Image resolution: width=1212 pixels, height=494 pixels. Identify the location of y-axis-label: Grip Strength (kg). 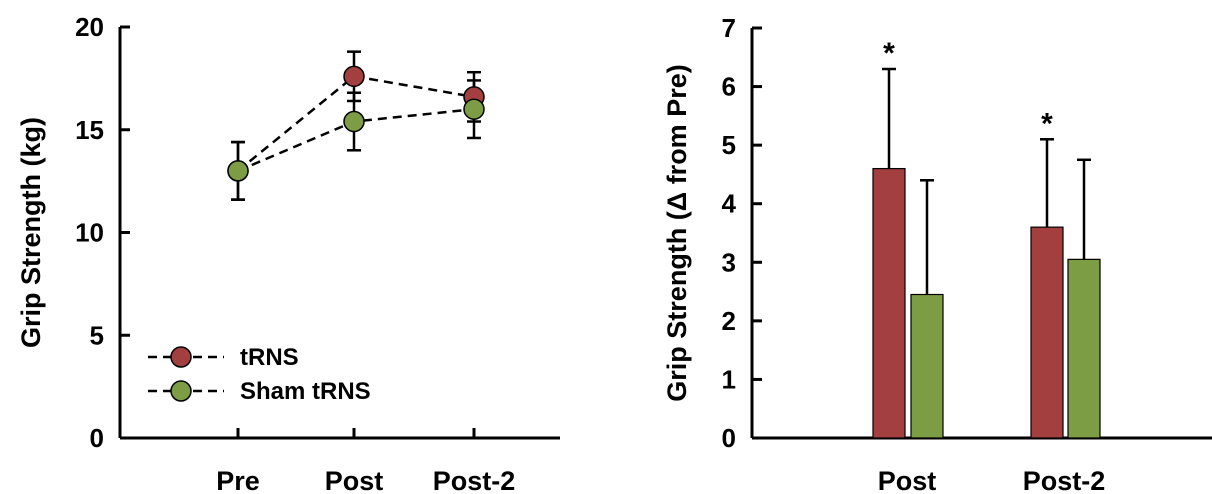
(31, 232).